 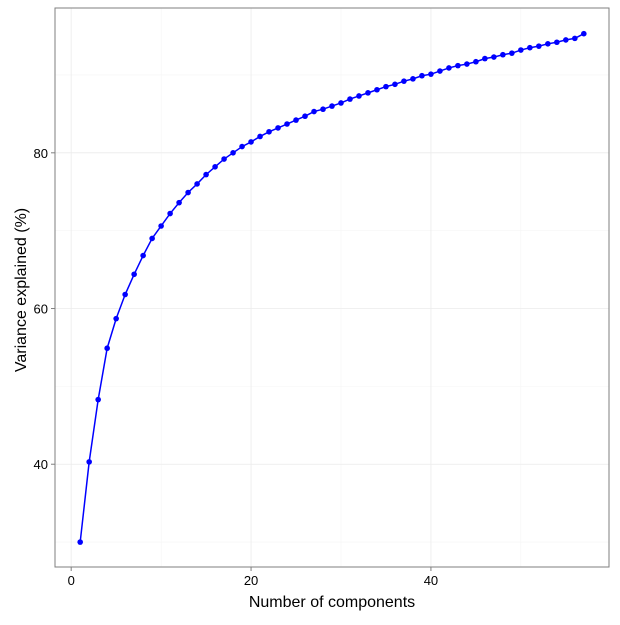 I want to click on y-axis-label: Variance explained (%), so click(x=21, y=290).